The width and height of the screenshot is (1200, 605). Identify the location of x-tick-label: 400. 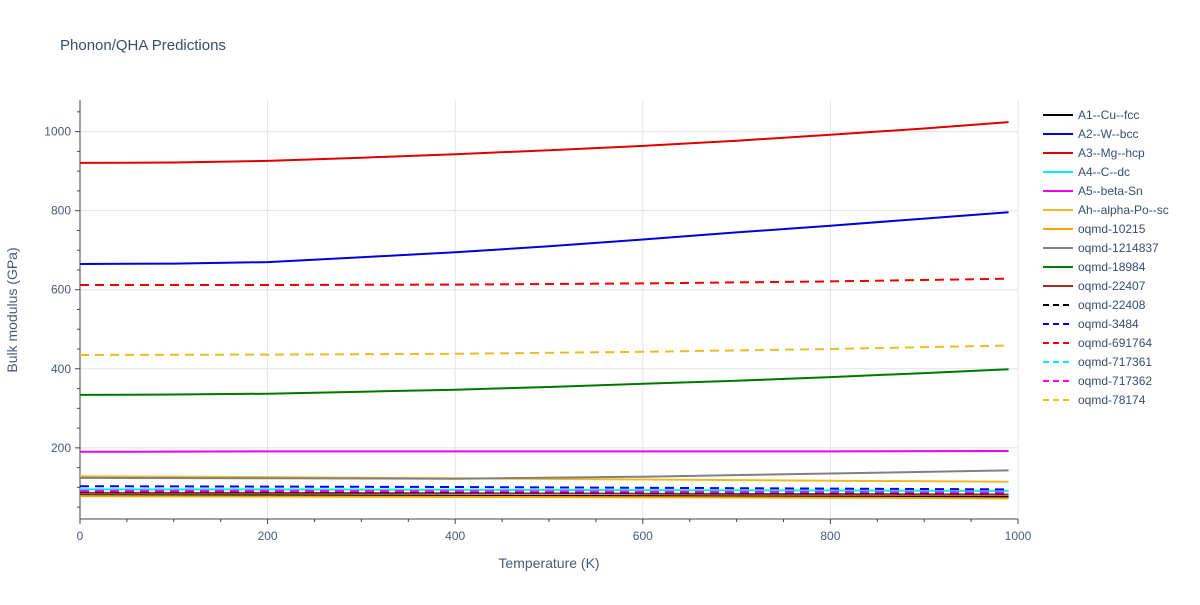
(455, 536).